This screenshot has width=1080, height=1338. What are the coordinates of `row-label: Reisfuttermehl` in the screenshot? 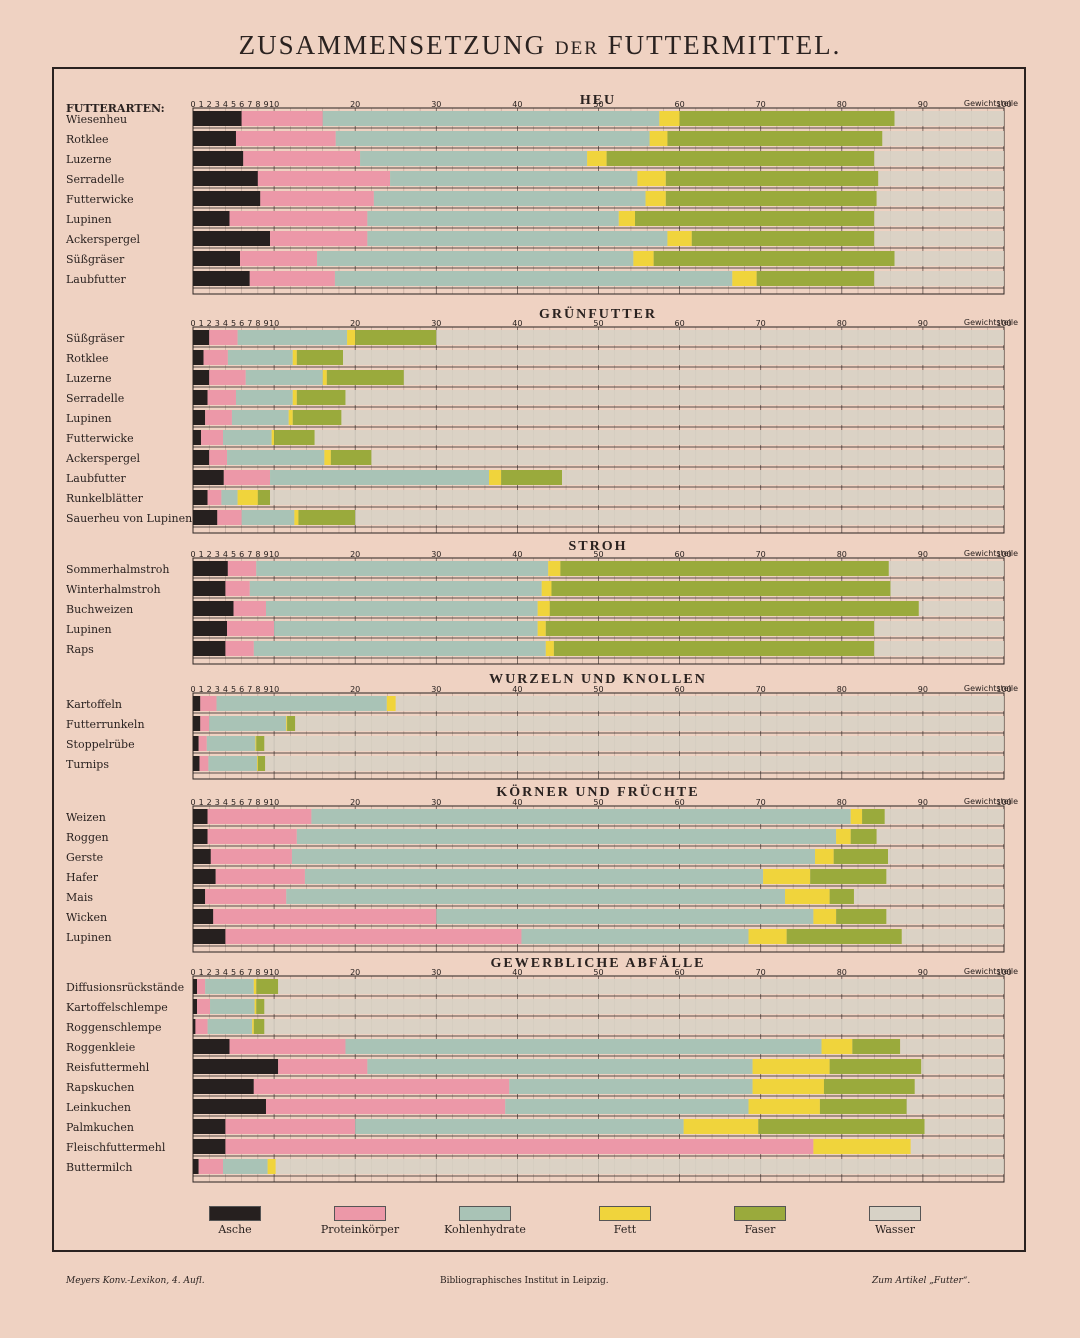 It's located at (108, 1067).